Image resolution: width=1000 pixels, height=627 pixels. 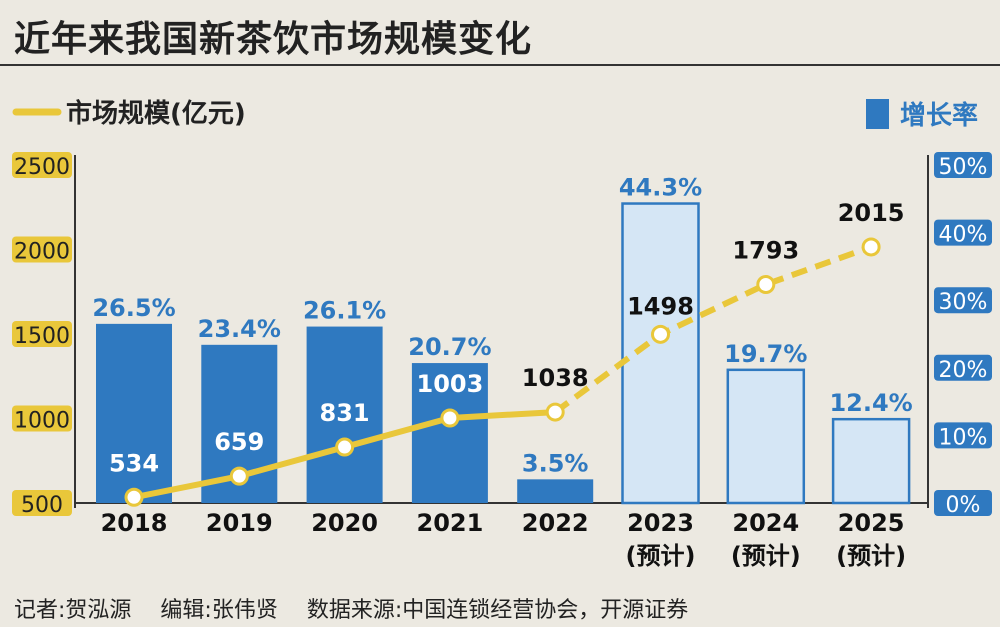 I want to click on right-axis-tick-label: 50%, so click(x=963, y=167).